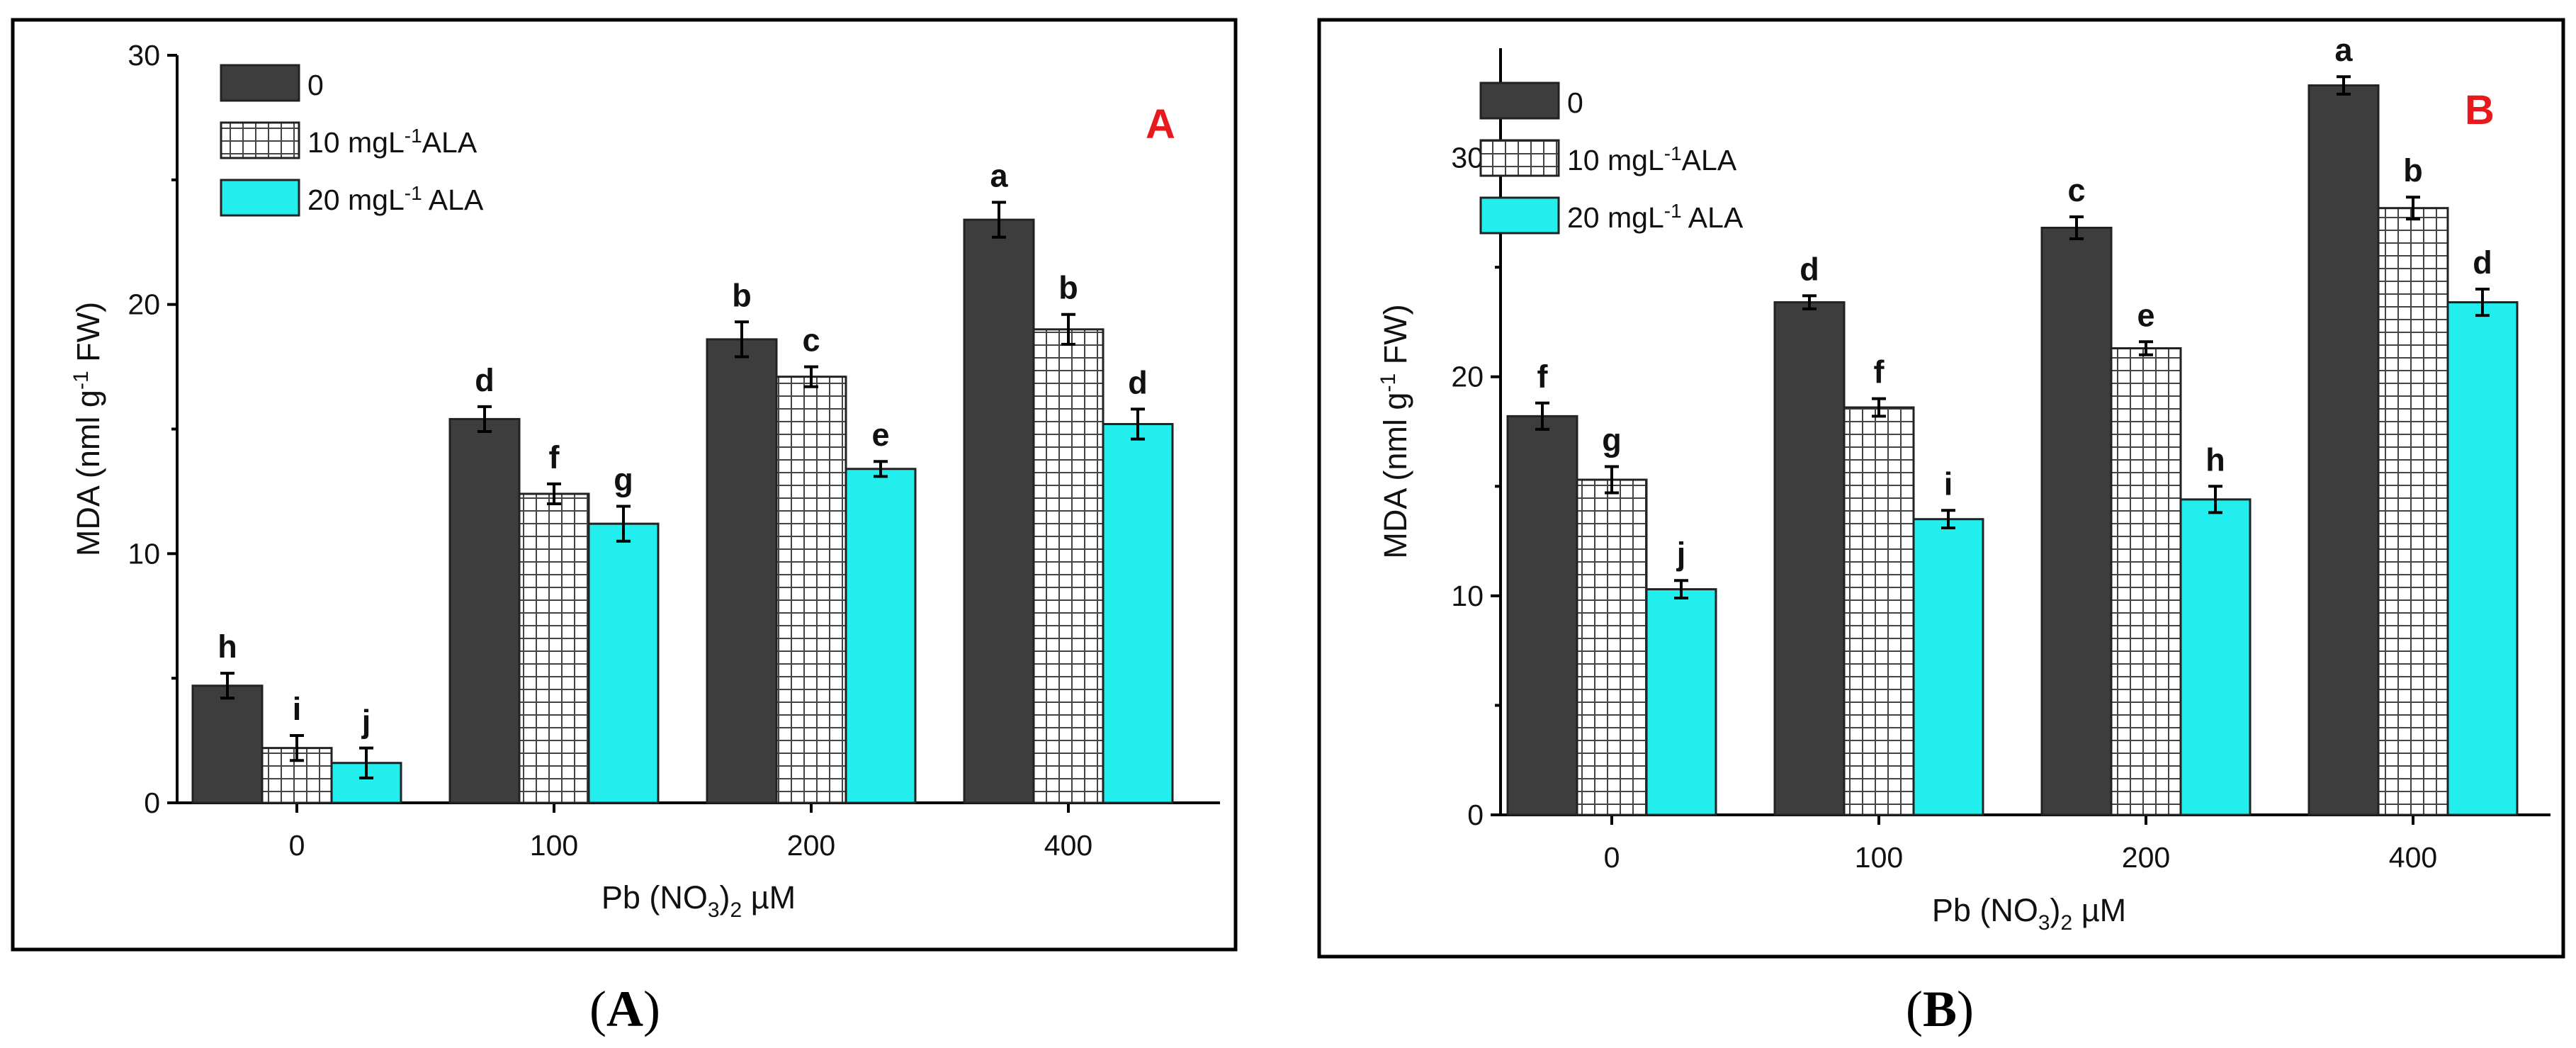  What do you see at coordinates (1160, 124) in the screenshot?
I see `panel-letter: A` at bounding box center [1160, 124].